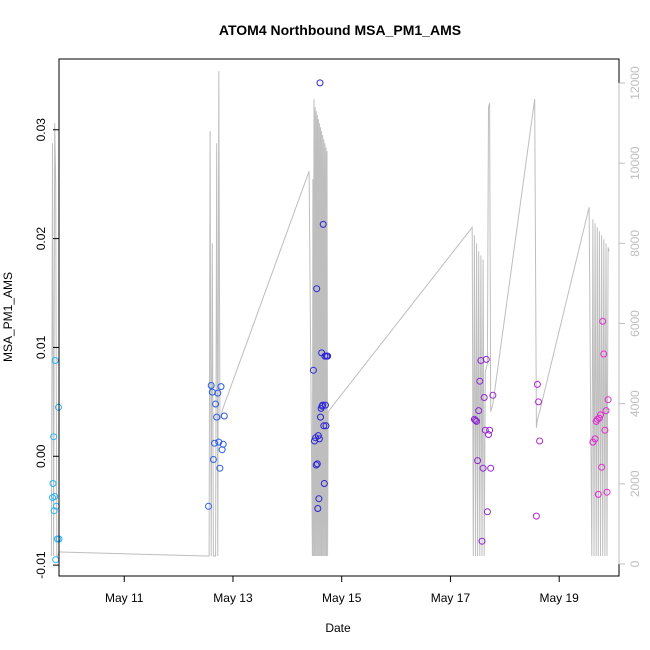 This screenshot has width=650, height=650. Describe the element at coordinates (635, 483) in the screenshot. I see `right-y-tick-label: 2000` at that location.